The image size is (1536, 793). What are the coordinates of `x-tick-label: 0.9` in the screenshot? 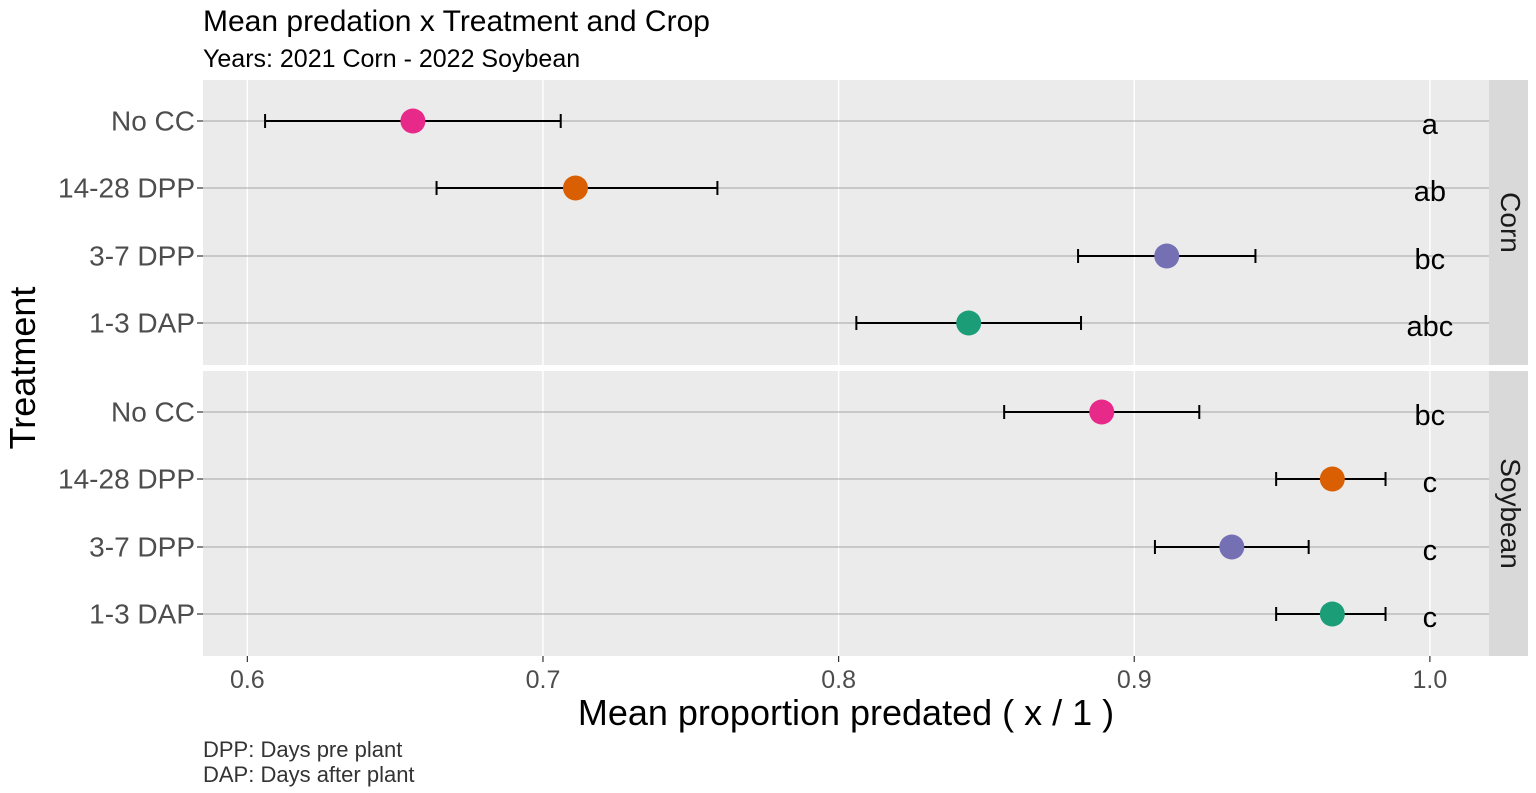 It's located at (1134, 680).